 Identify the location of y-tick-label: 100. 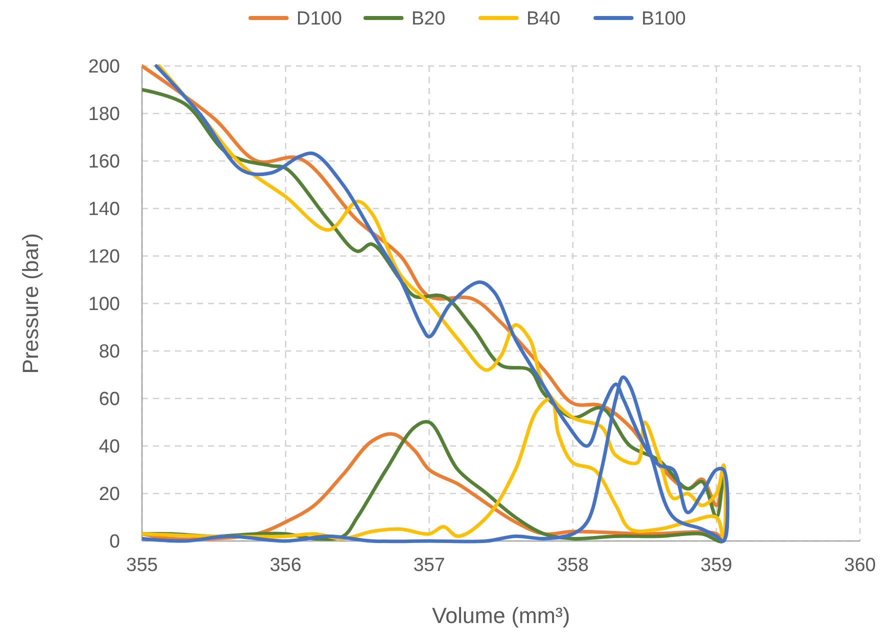
(104, 305).